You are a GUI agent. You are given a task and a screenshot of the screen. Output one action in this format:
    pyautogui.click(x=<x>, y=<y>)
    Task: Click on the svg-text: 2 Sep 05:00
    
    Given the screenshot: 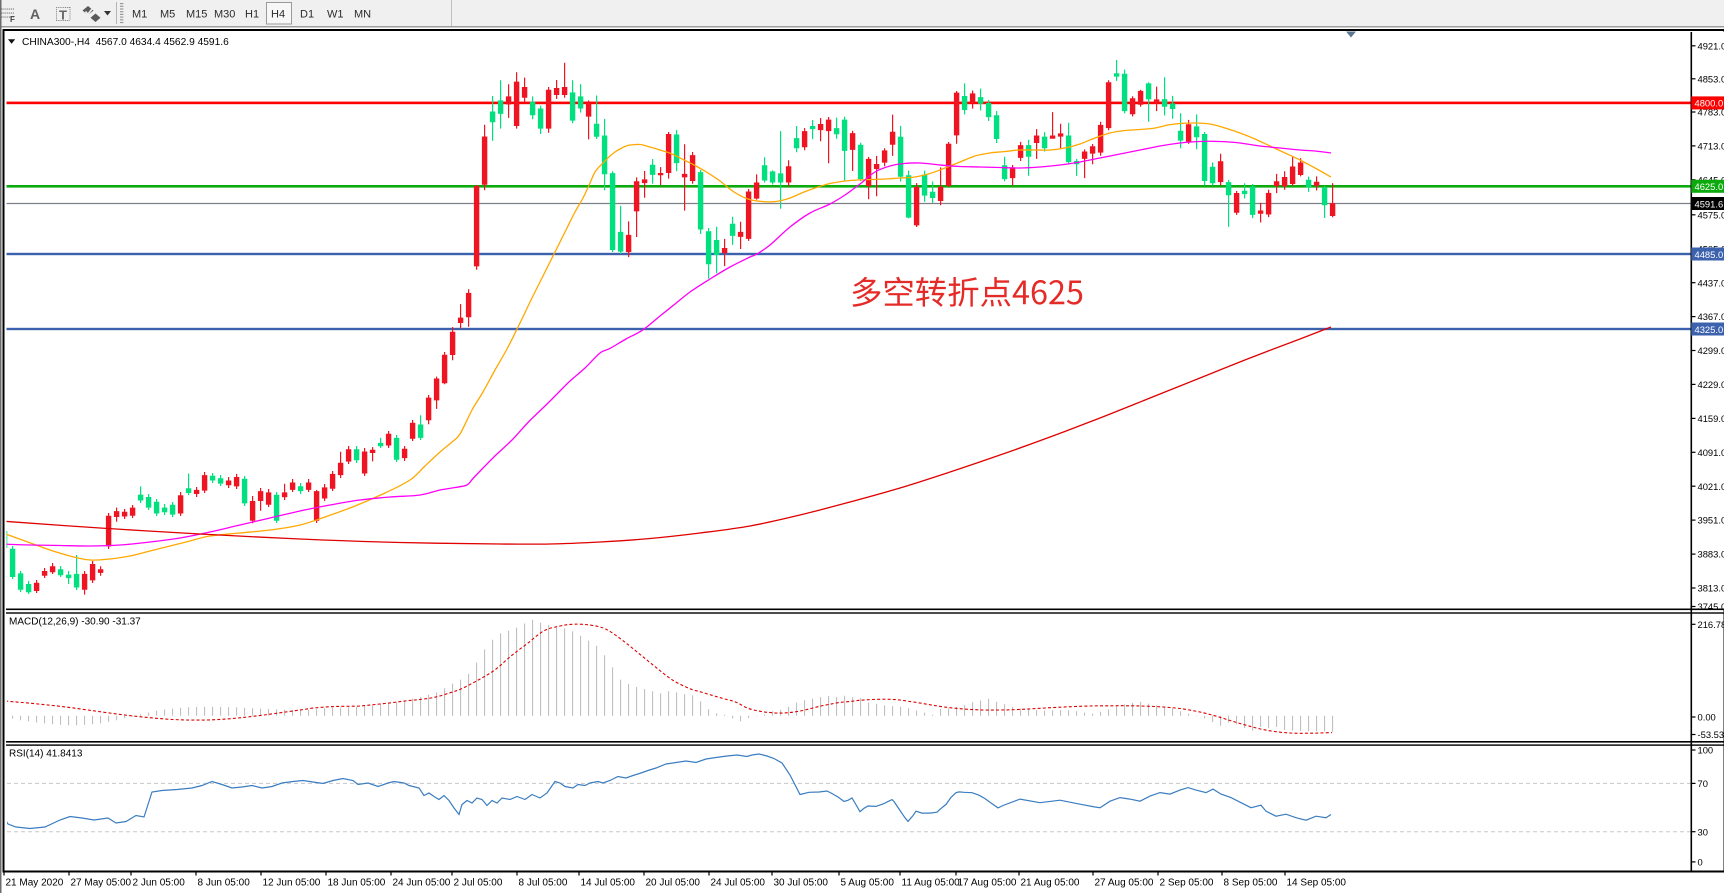 What is the action you would take?
    pyautogui.click(x=1187, y=883)
    